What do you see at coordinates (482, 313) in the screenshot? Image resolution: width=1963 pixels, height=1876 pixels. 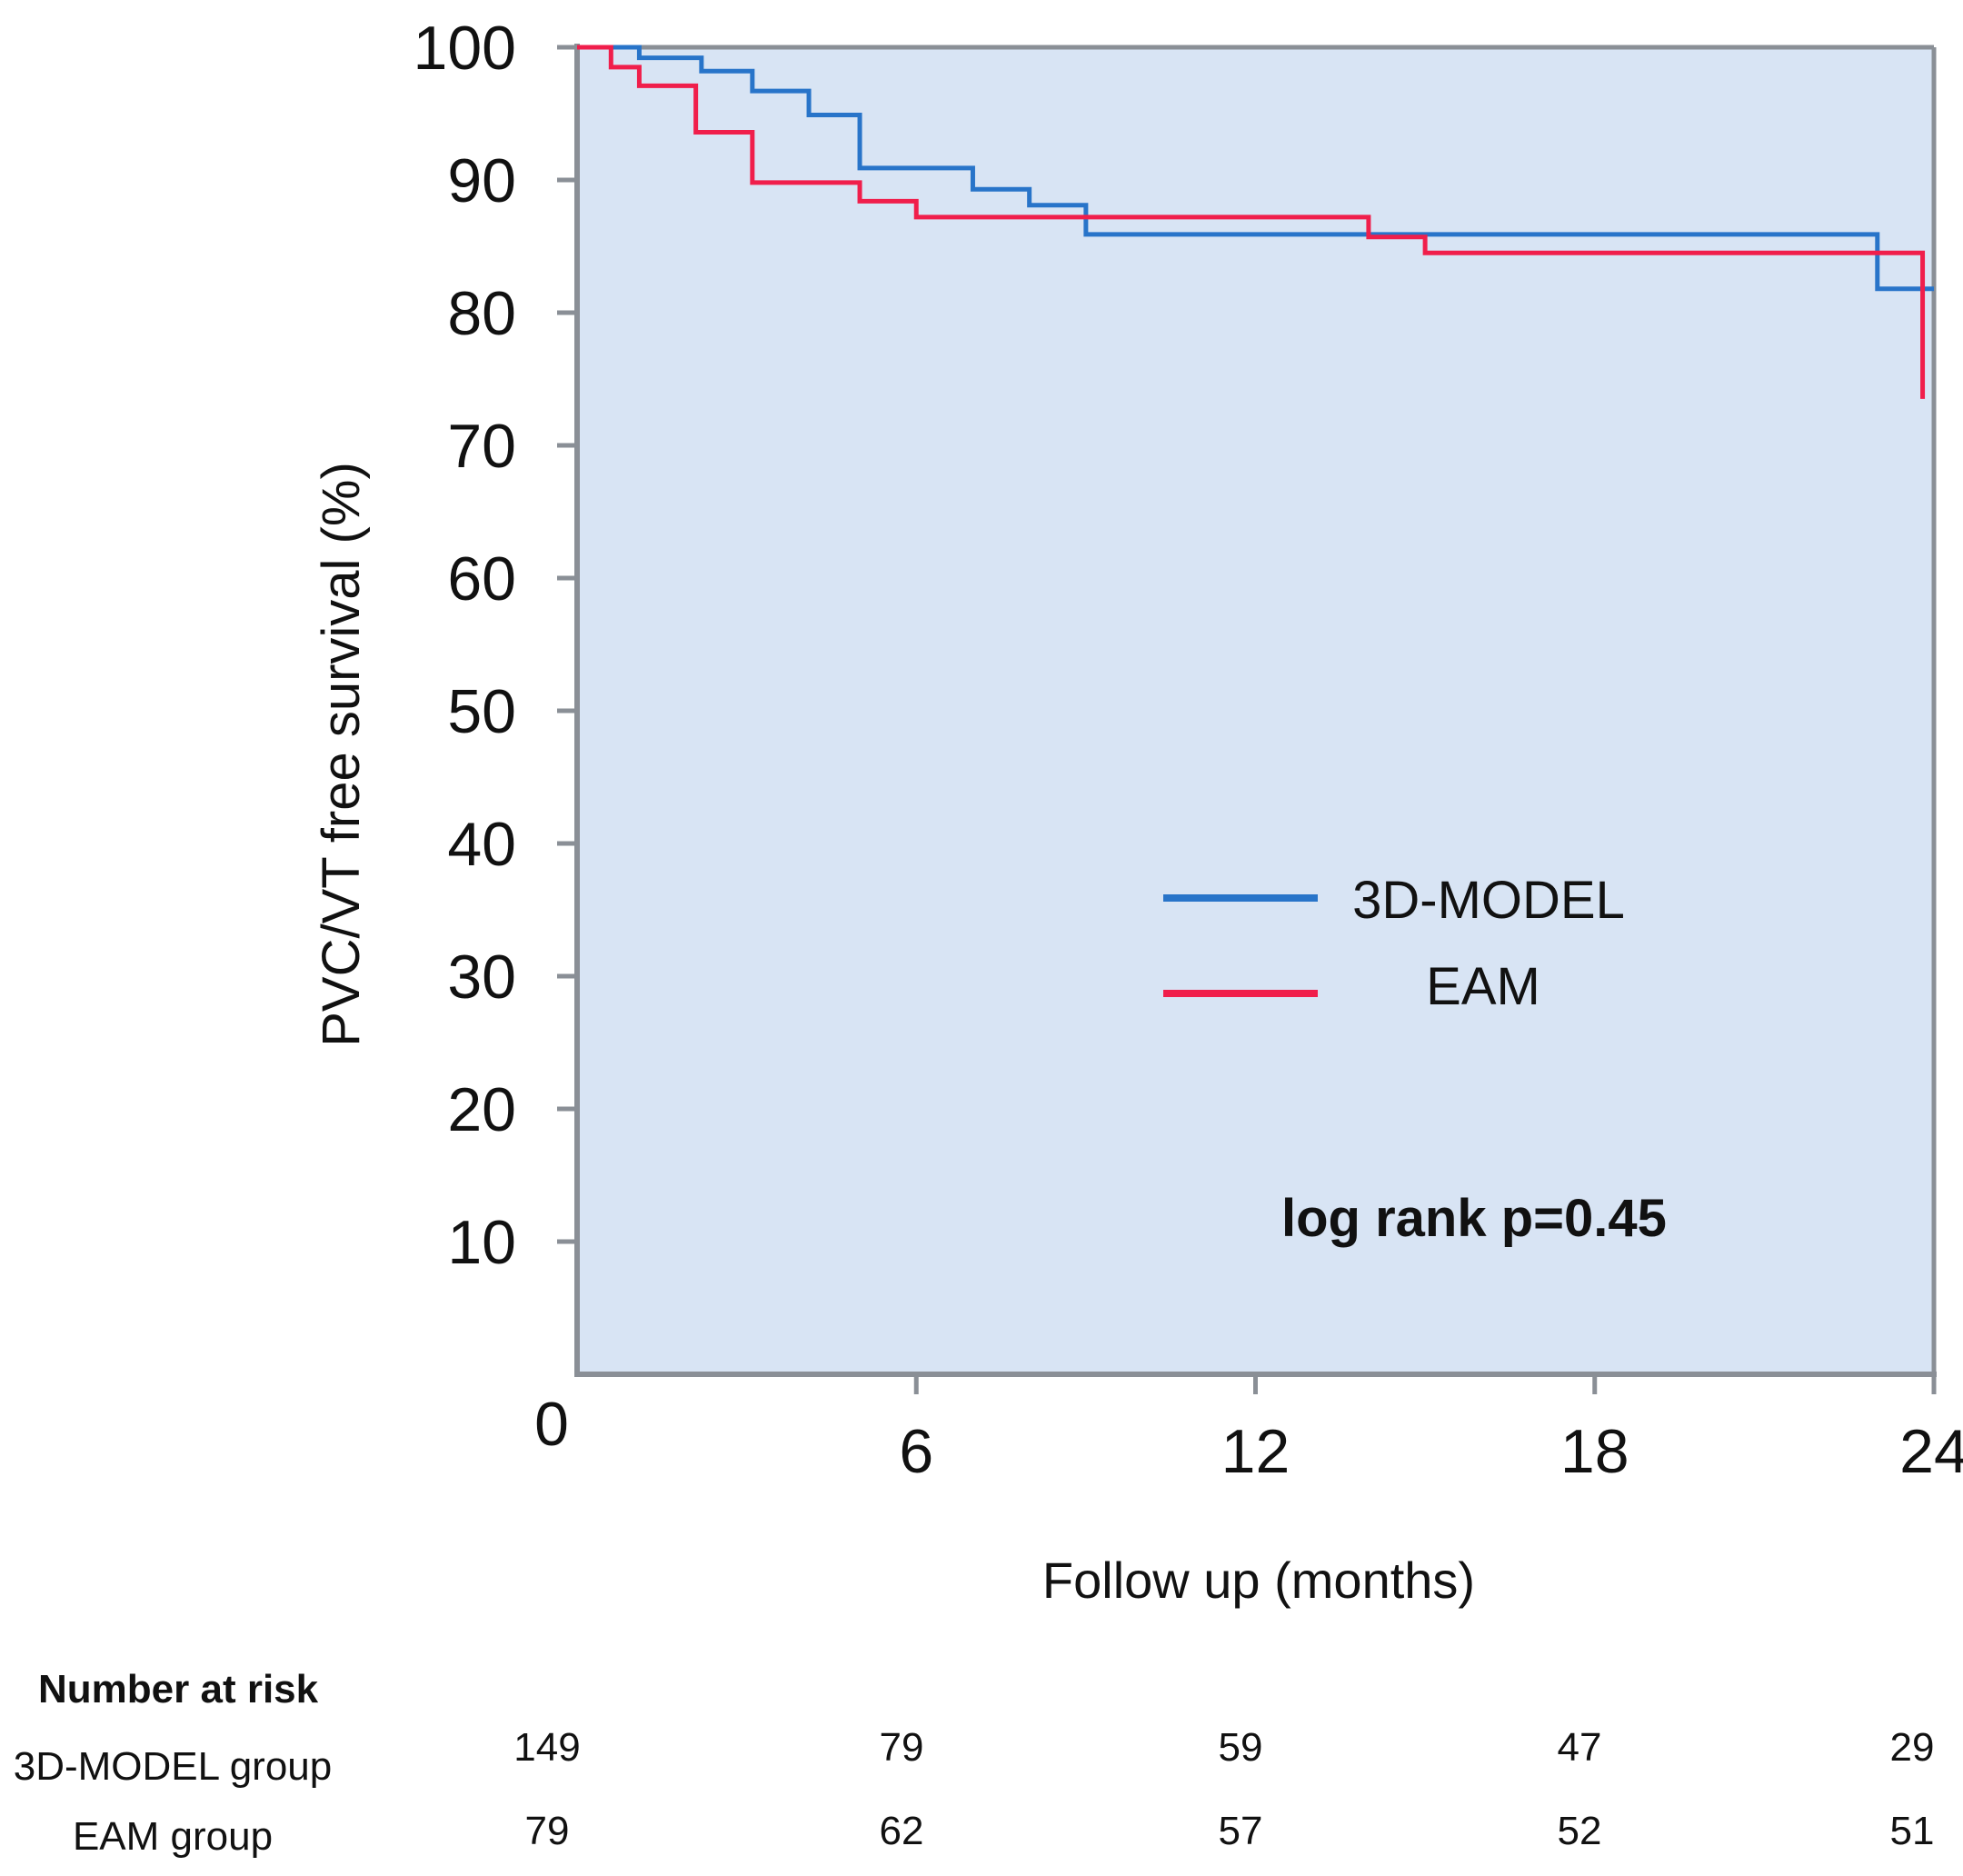 I see `y-tick-label: 80` at bounding box center [482, 313].